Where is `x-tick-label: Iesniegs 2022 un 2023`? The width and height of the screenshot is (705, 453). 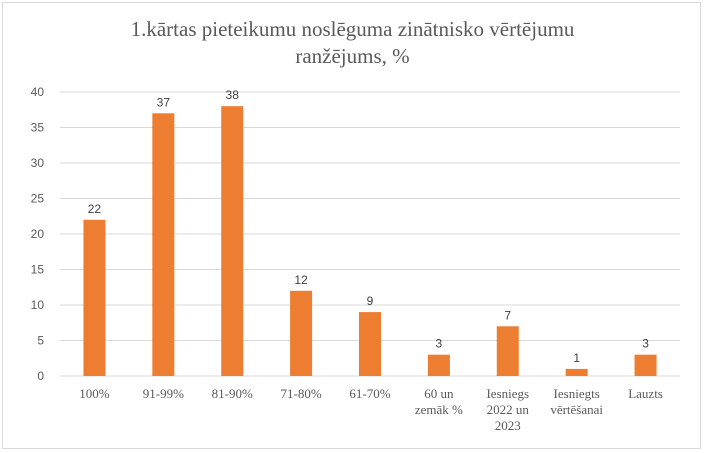 x-tick-label: Iesniegs 2022 un 2023 is located at coordinates (507, 409).